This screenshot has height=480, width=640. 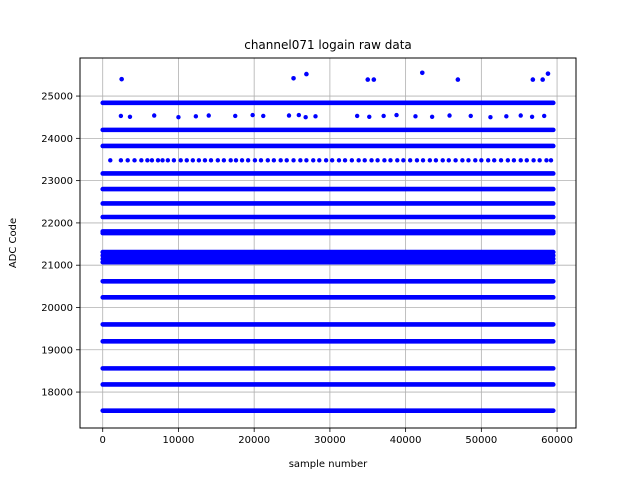 I want to click on x-tick-label: 40000, so click(x=406, y=440).